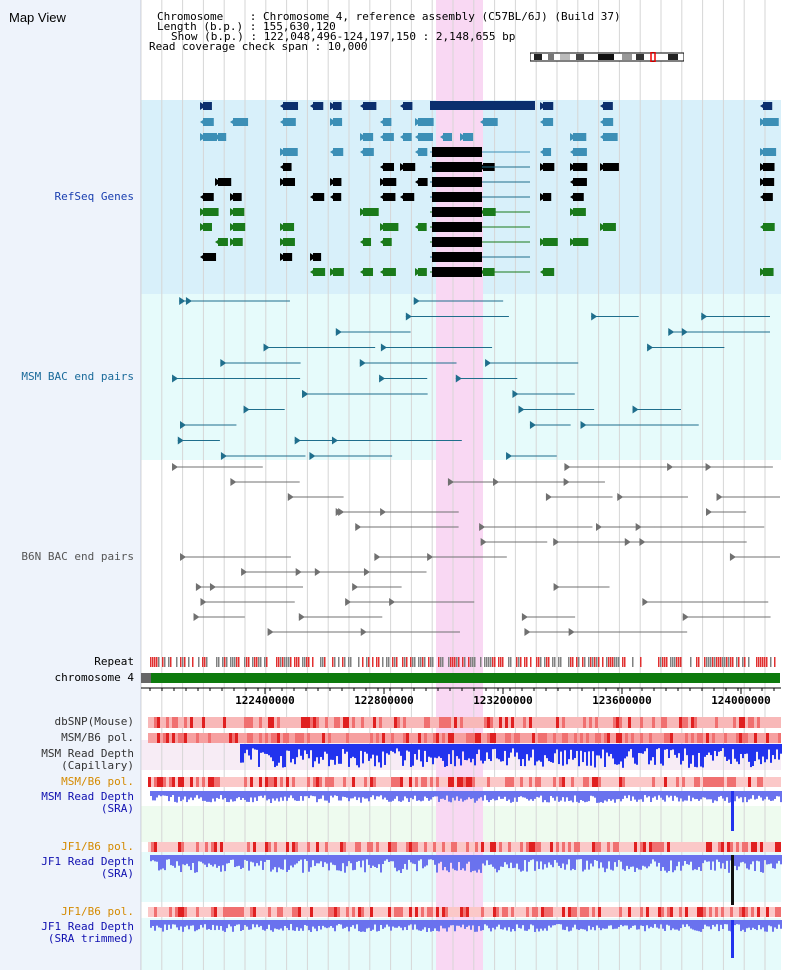  I want to click on track-label-msm-b6-pol-2: MSM/B6 pol., so click(97, 781).